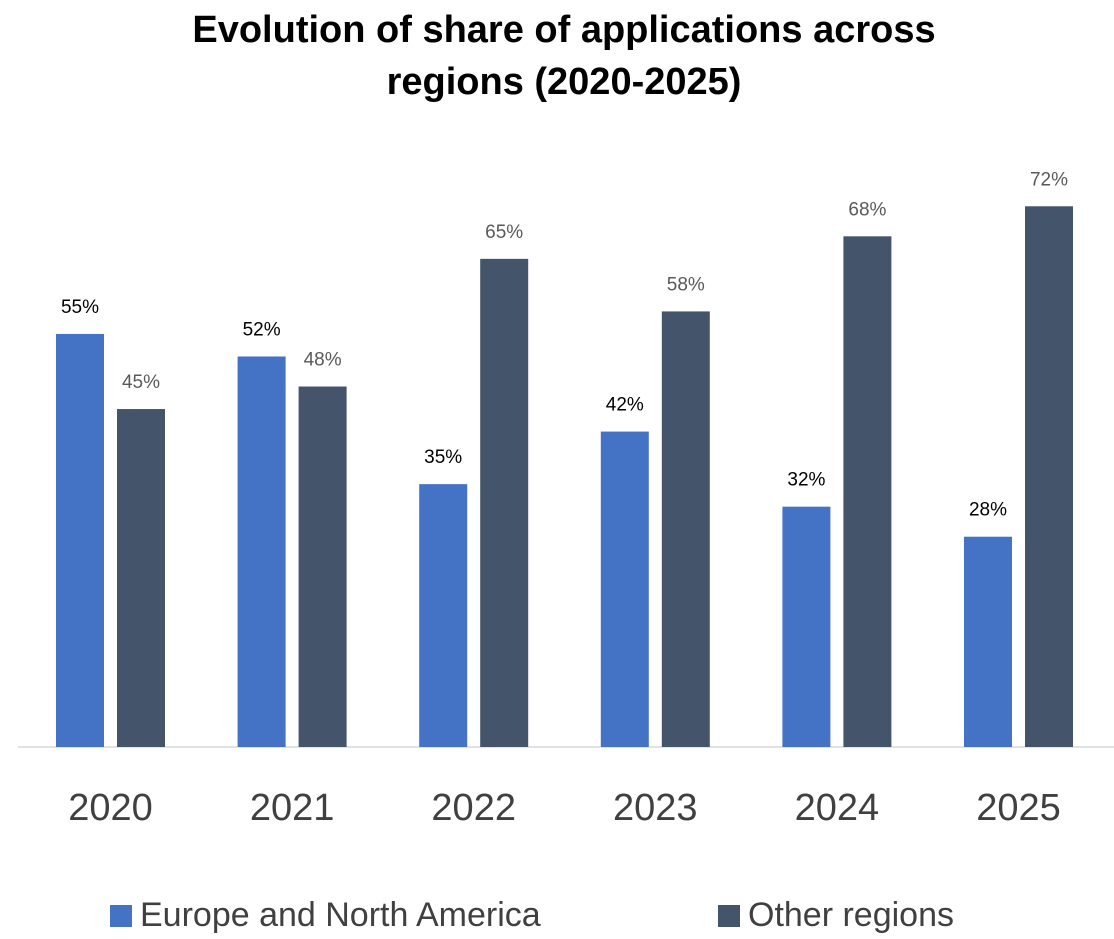 The width and height of the screenshot is (1114, 939). What do you see at coordinates (625, 405) in the screenshot?
I see `value-label: 42%` at bounding box center [625, 405].